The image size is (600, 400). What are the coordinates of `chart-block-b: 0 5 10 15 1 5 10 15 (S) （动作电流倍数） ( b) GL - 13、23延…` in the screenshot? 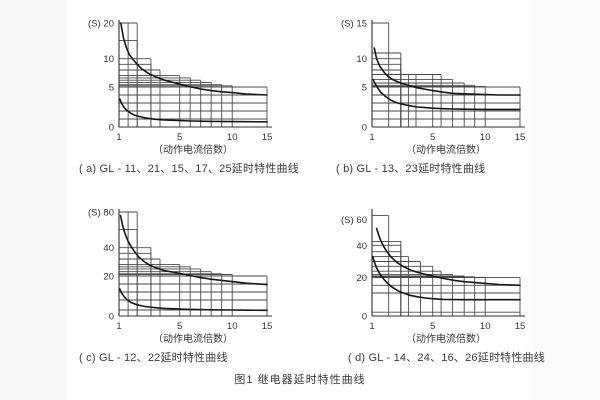 It's located at (429, 95).